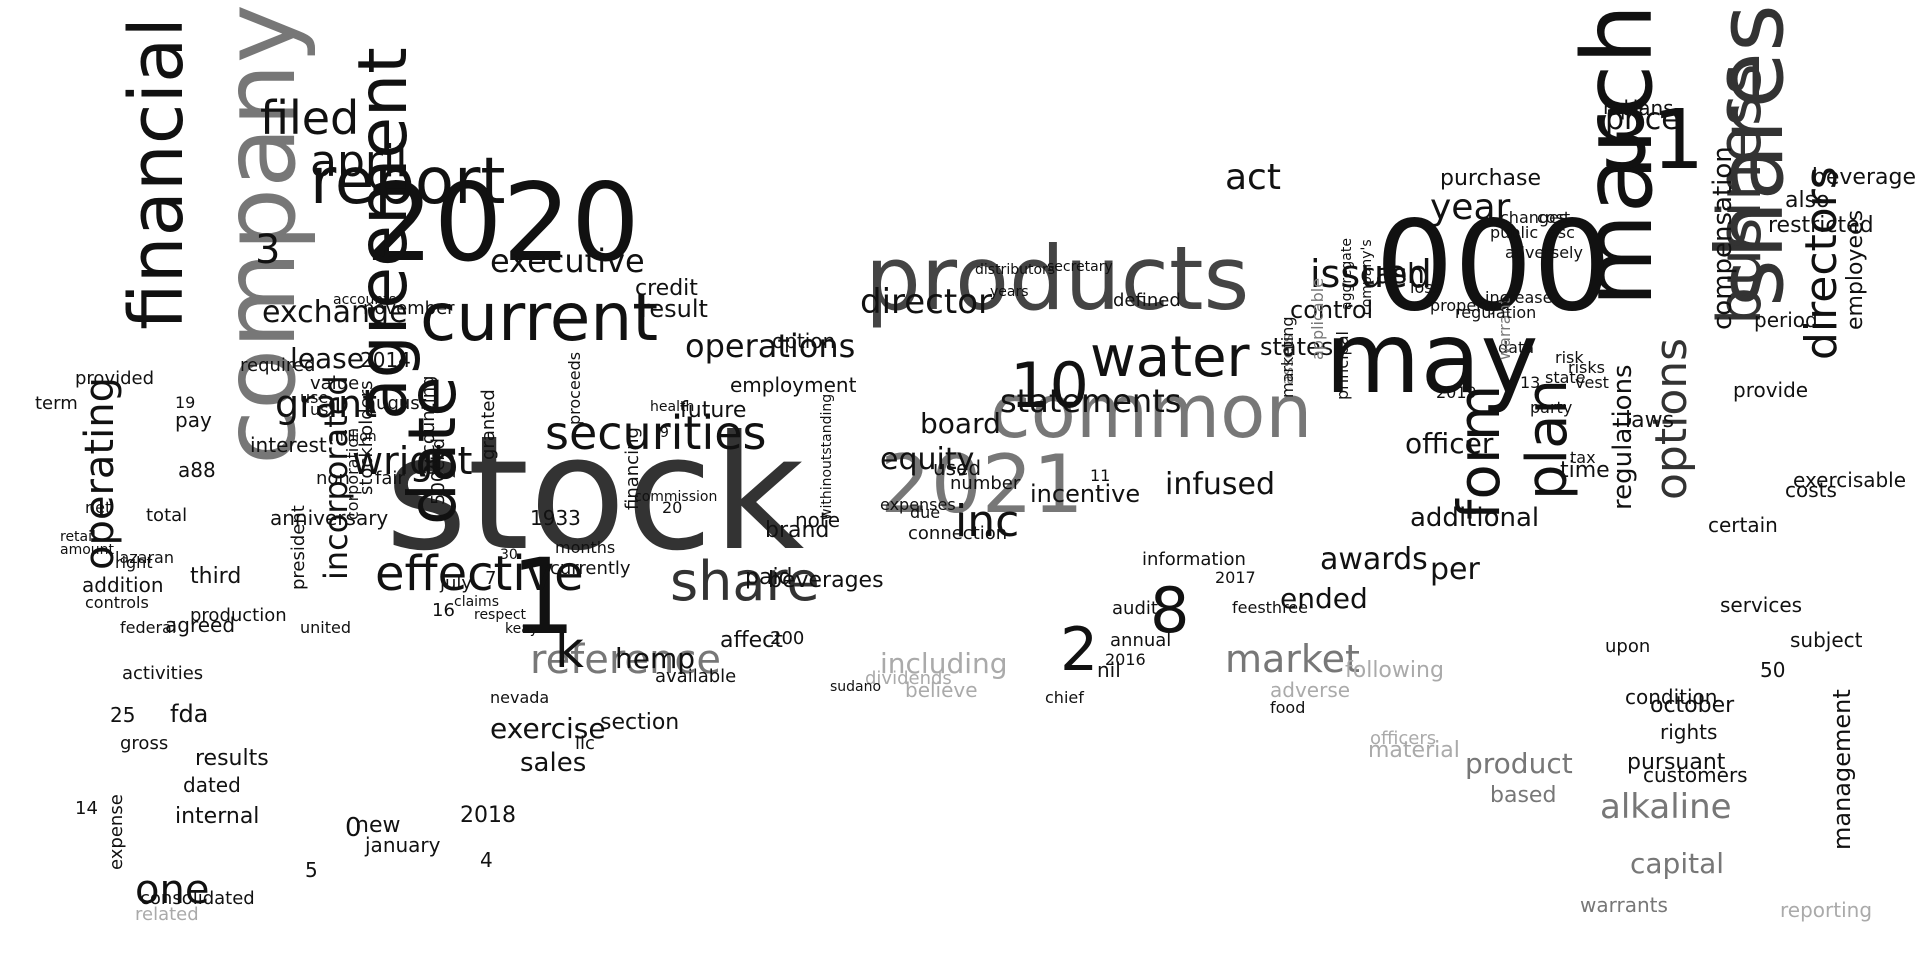  Describe the element at coordinates (1623, 437) in the screenshot. I see `word-regulations: regulations` at that location.